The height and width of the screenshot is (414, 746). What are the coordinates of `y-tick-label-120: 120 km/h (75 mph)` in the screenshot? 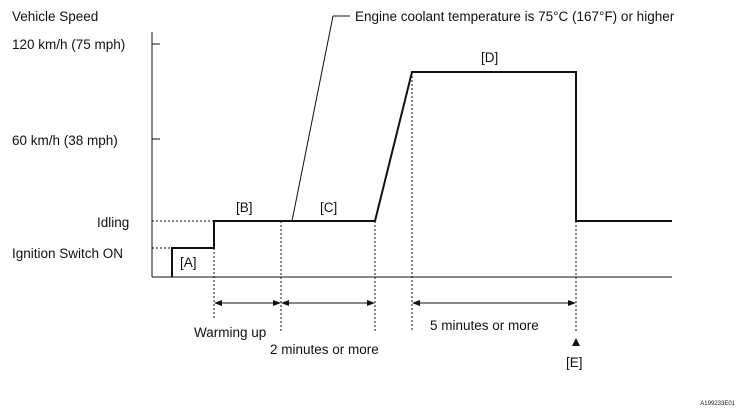 It's located at (68, 44).